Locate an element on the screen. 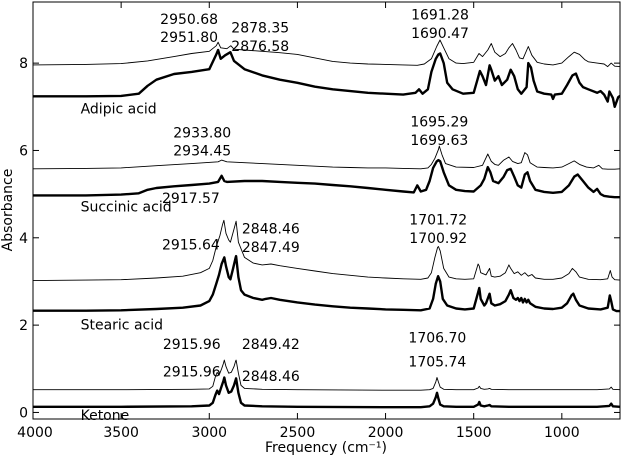 The image size is (621, 458). sample-label: Succinic acid is located at coordinates (126, 208).